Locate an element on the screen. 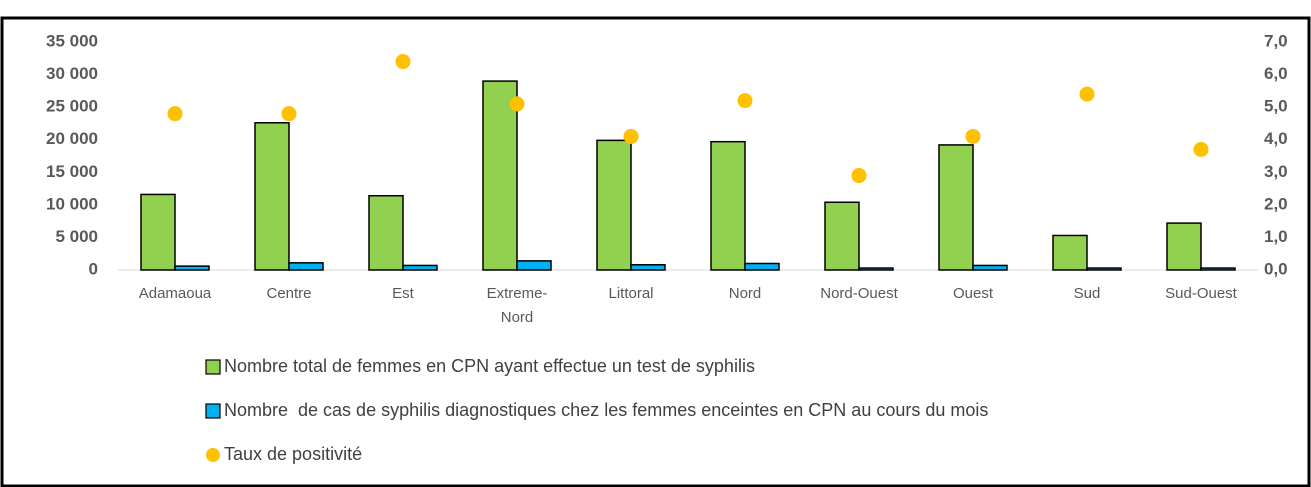  x-tick-label: Sud-Ouest is located at coordinates (1201, 293).